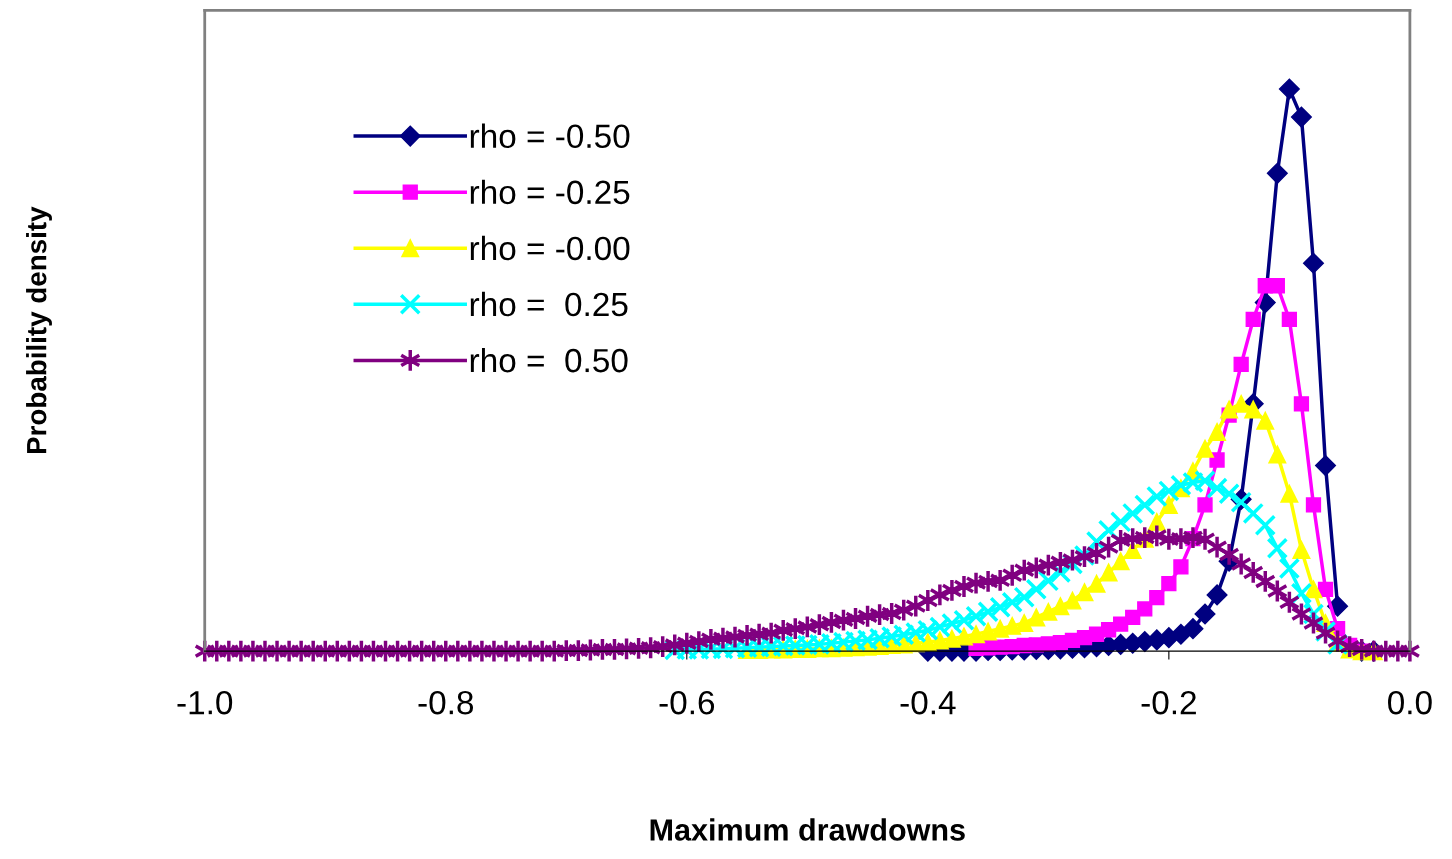 The width and height of the screenshot is (1452, 859). What do you see at coordinates (550, 136) in the screenshot?
I see `legend-label: rho = -0.50` at bounding box center [550, 136].